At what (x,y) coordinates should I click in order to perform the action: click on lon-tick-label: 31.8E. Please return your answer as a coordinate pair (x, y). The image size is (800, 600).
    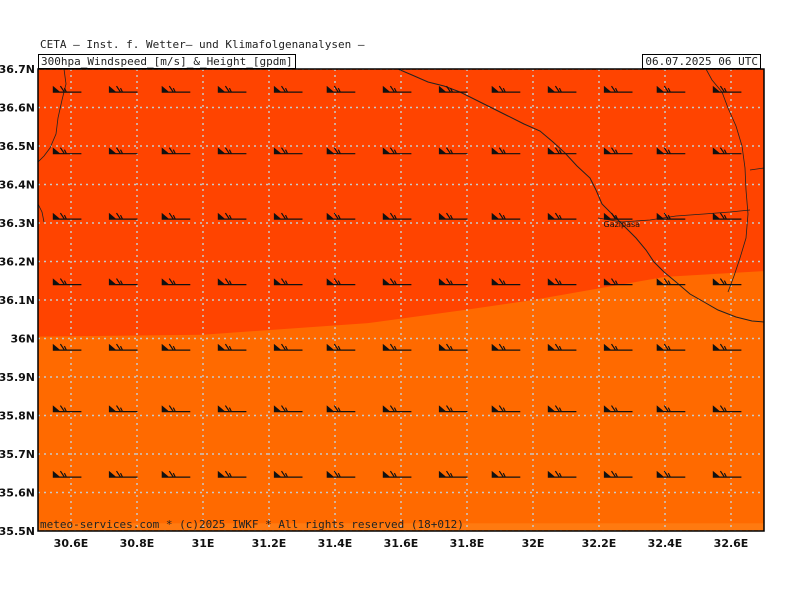
    Looking at the image, I should click on (467, 543).